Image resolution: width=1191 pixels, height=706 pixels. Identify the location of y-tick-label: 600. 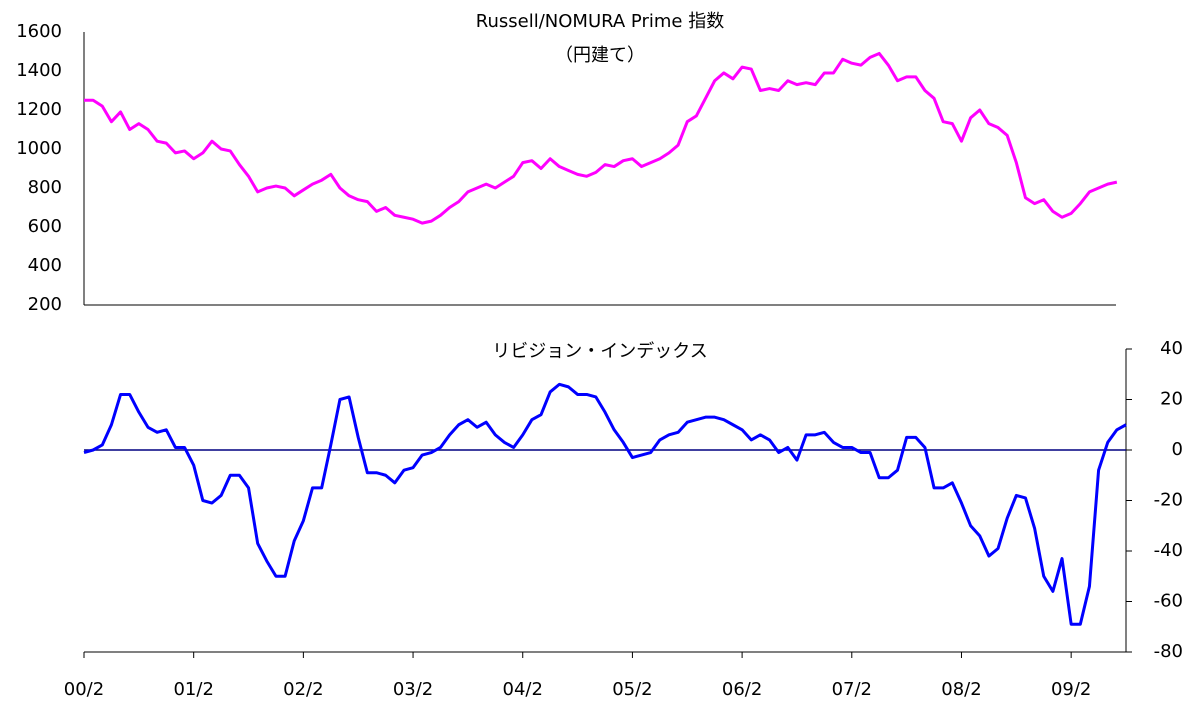
(45, 226).